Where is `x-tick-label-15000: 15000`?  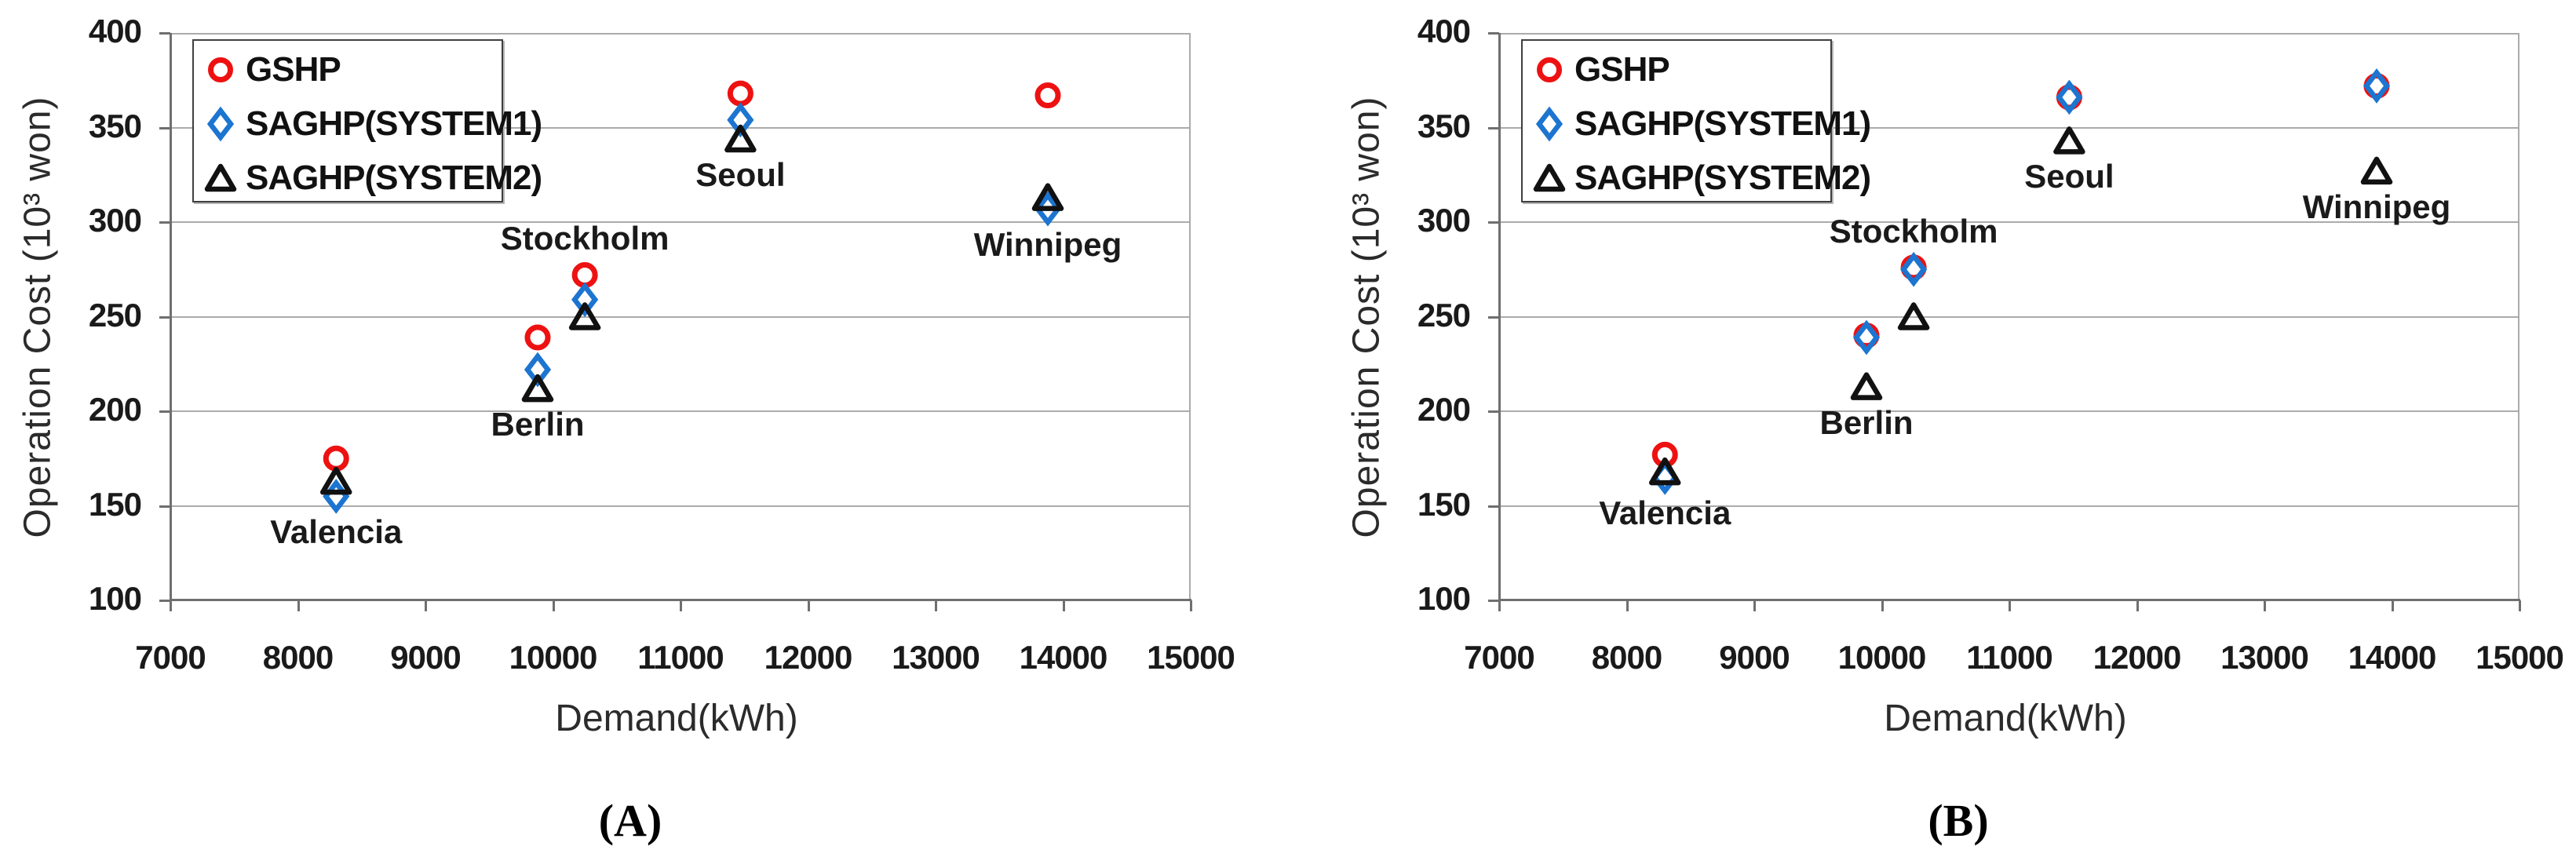
x-tick-label-15000: 15000 is located at coordinates (2520, 657).